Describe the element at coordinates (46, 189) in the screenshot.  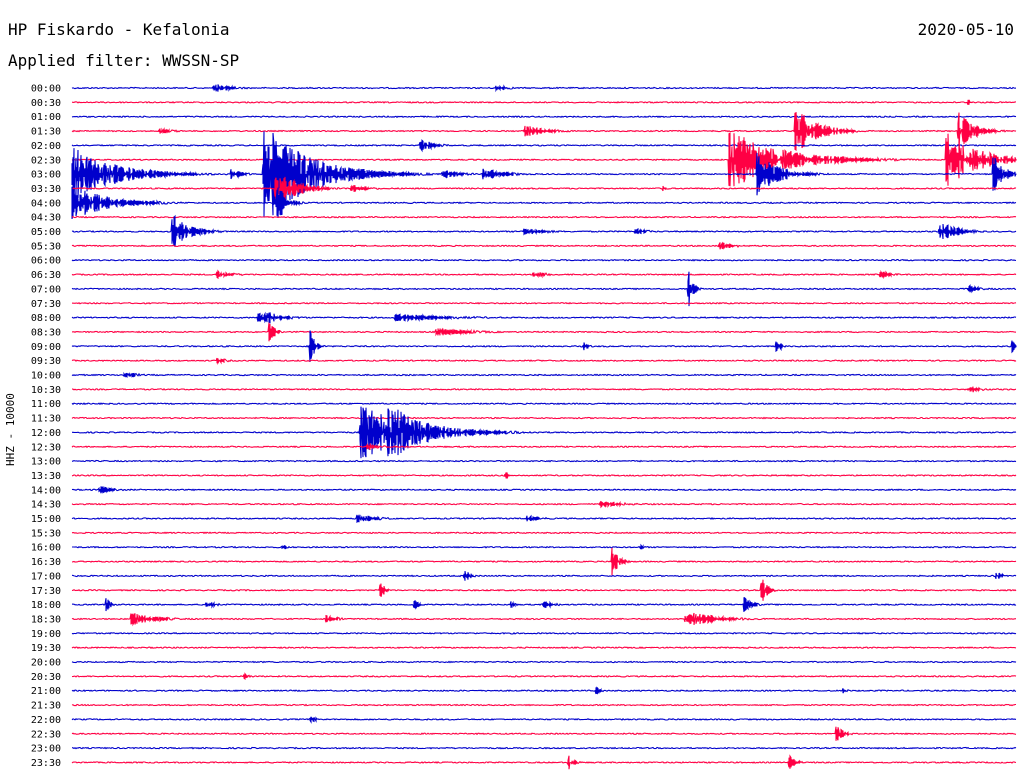
I see `row-time-label: 03:30` at that location.